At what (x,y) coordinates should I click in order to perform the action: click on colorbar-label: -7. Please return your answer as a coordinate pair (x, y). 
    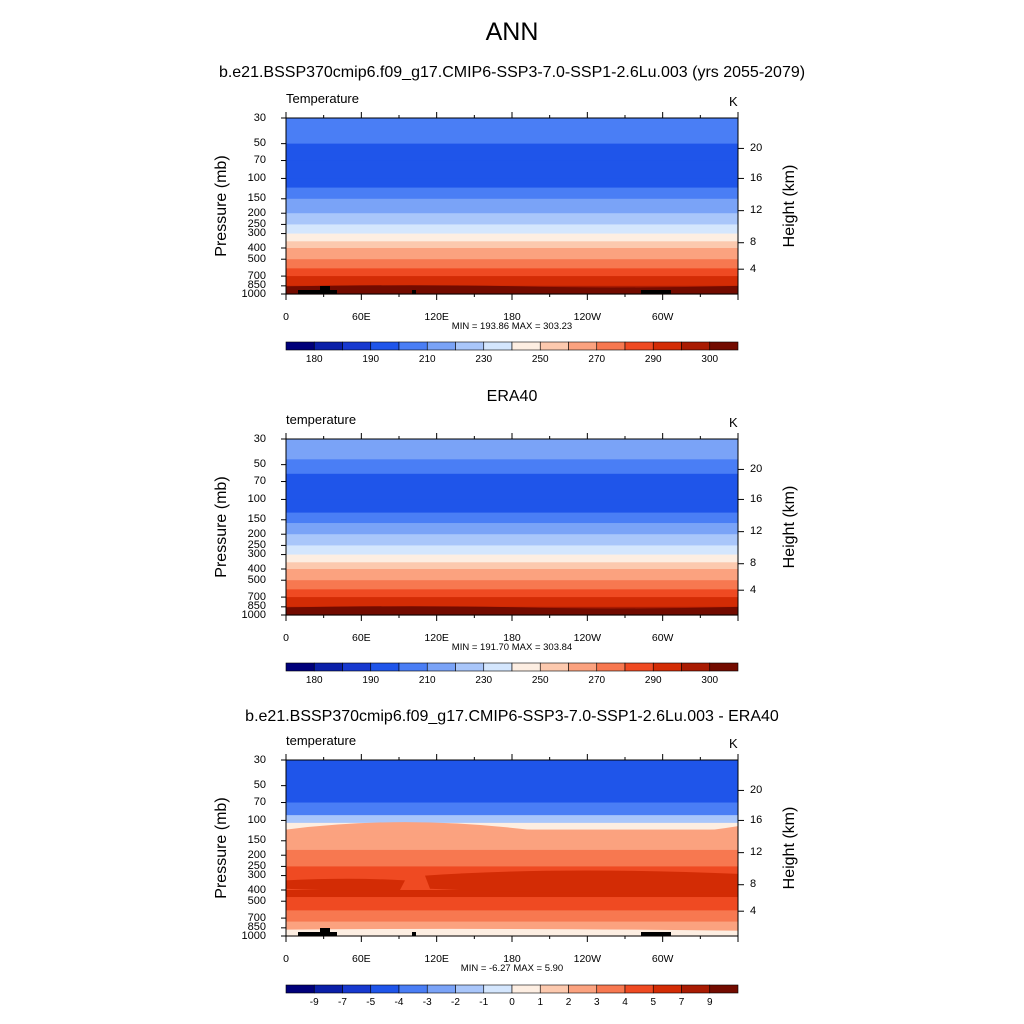
    Looking at the image, I should click on (342, 1002).